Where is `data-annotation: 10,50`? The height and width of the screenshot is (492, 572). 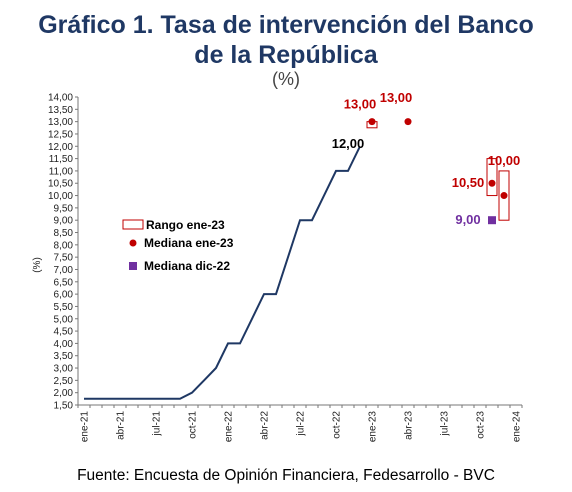 data-annotation: 10,50 is located at coordinates (468, 182).